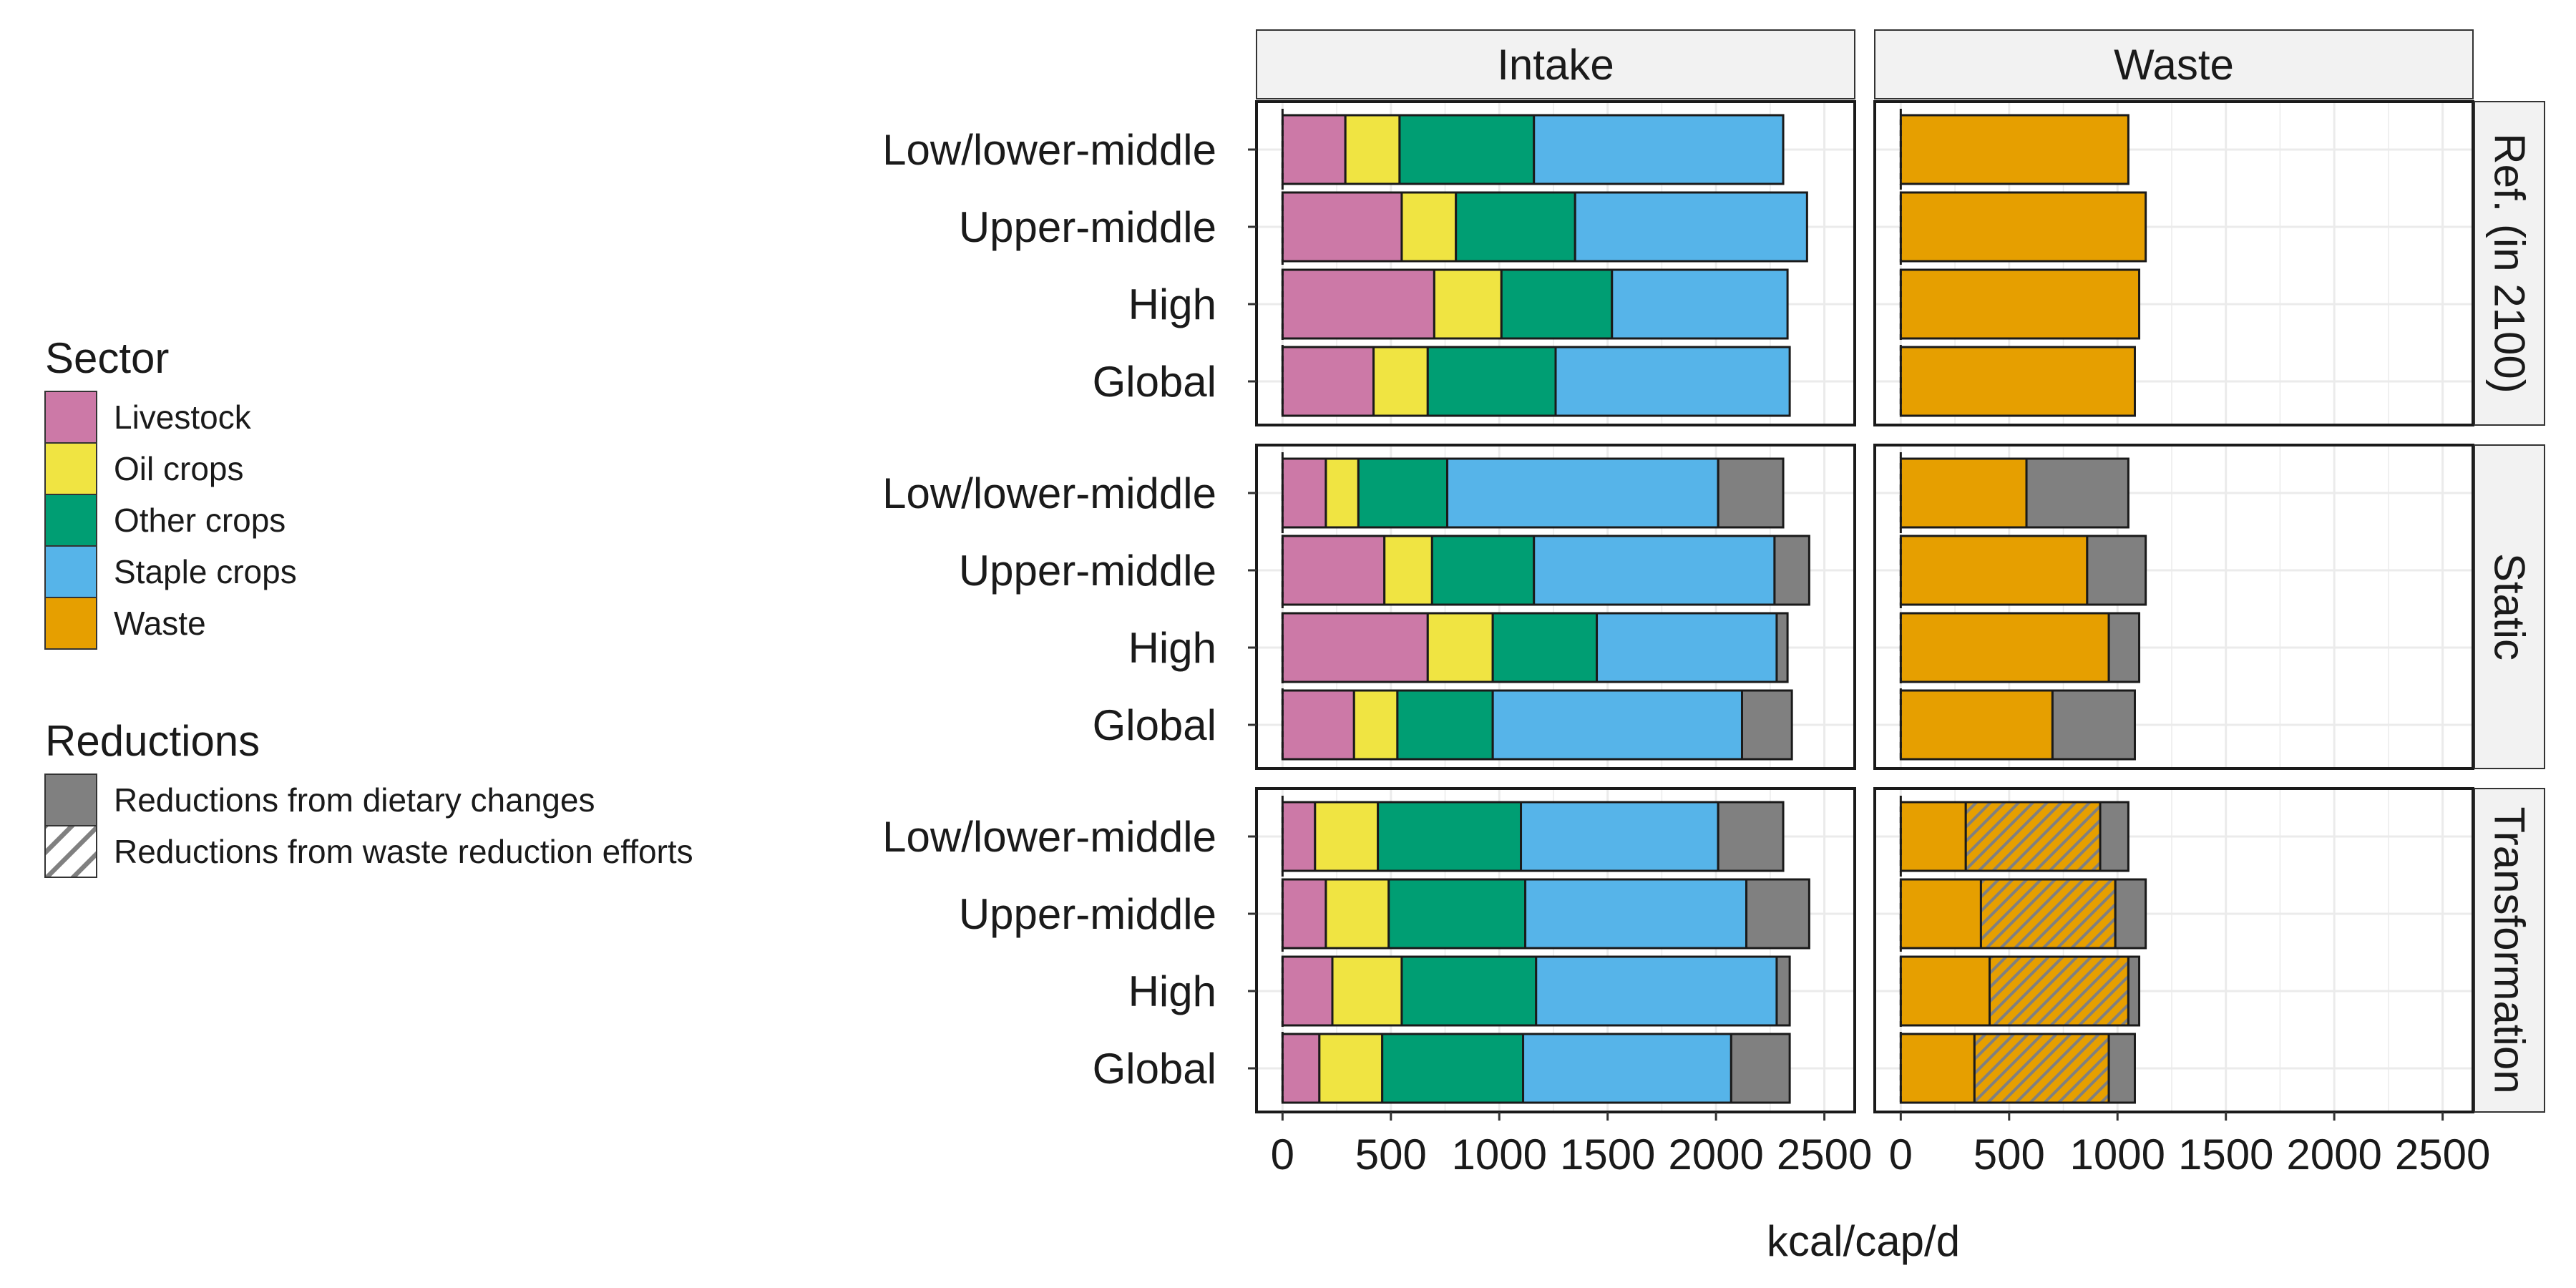 Image resolution: width=2576 pixels, height=1288 pixels. Describe the element at coordinates (70, 520) in the screenshot. I see `legend-swatch-other-crops` at that location.